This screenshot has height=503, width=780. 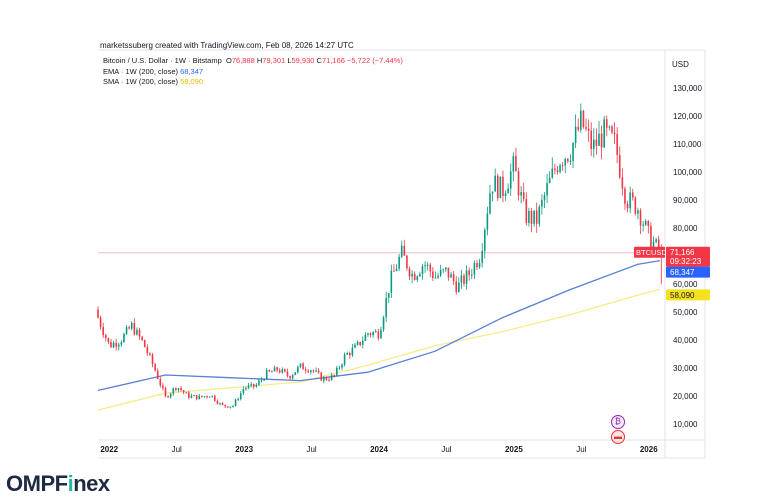 What do you see at coordinates (379, 449) in the screenshot?
I see `x-axis: 2022 Jul 2023 Jul 2024 Jul 2025 Jul 2026` at bounding box center [379, 449].